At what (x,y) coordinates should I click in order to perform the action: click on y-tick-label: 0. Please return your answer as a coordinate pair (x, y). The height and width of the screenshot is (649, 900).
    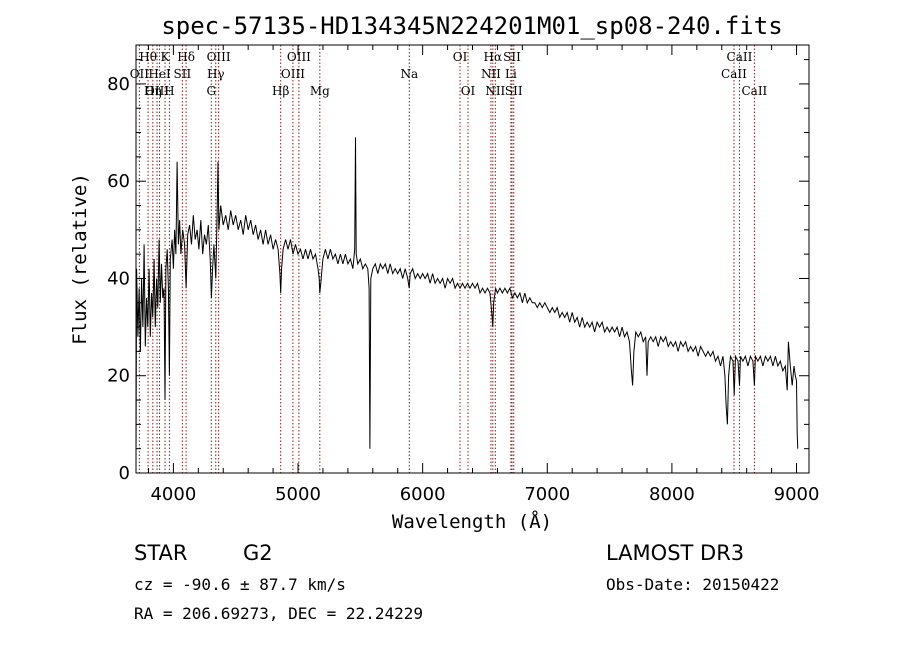
    Looking at the image, I should click on (124, 473).